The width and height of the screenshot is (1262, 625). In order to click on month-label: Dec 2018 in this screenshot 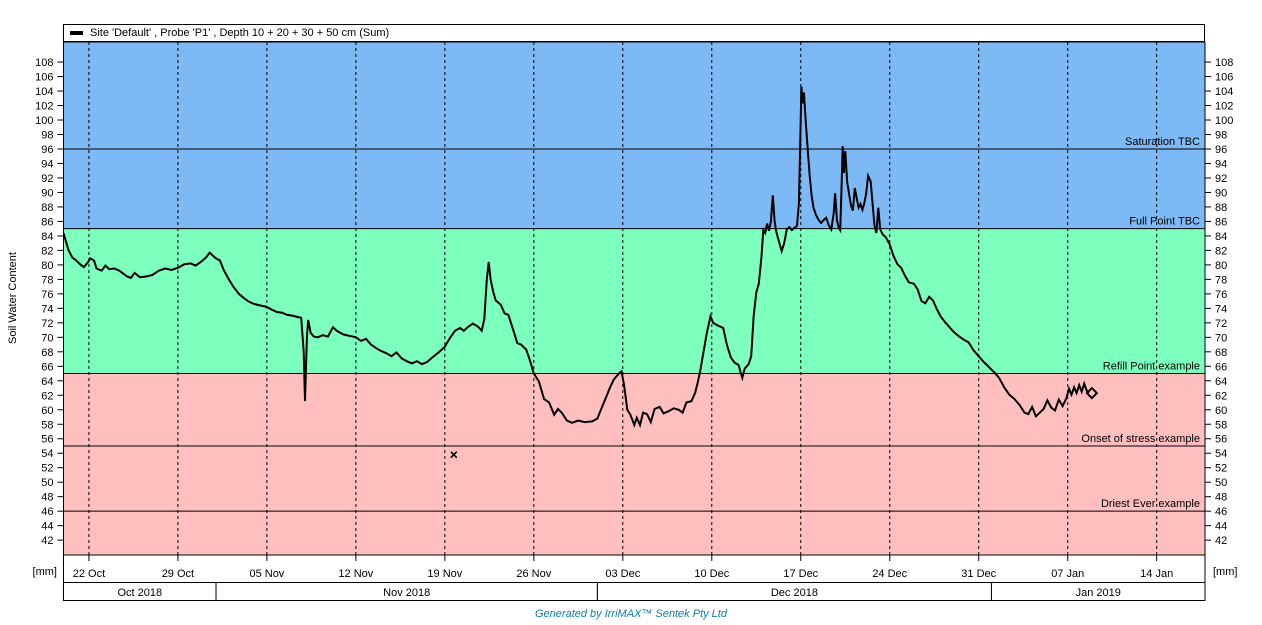, I will do `click(794, 593)`.